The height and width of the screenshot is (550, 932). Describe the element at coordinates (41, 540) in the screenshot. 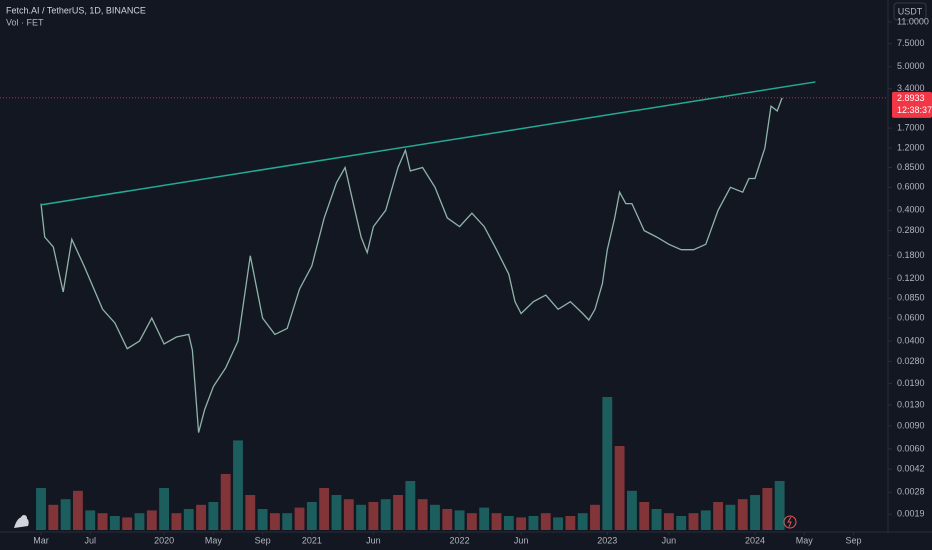

I see `x-tick-label: Mar` at that location.